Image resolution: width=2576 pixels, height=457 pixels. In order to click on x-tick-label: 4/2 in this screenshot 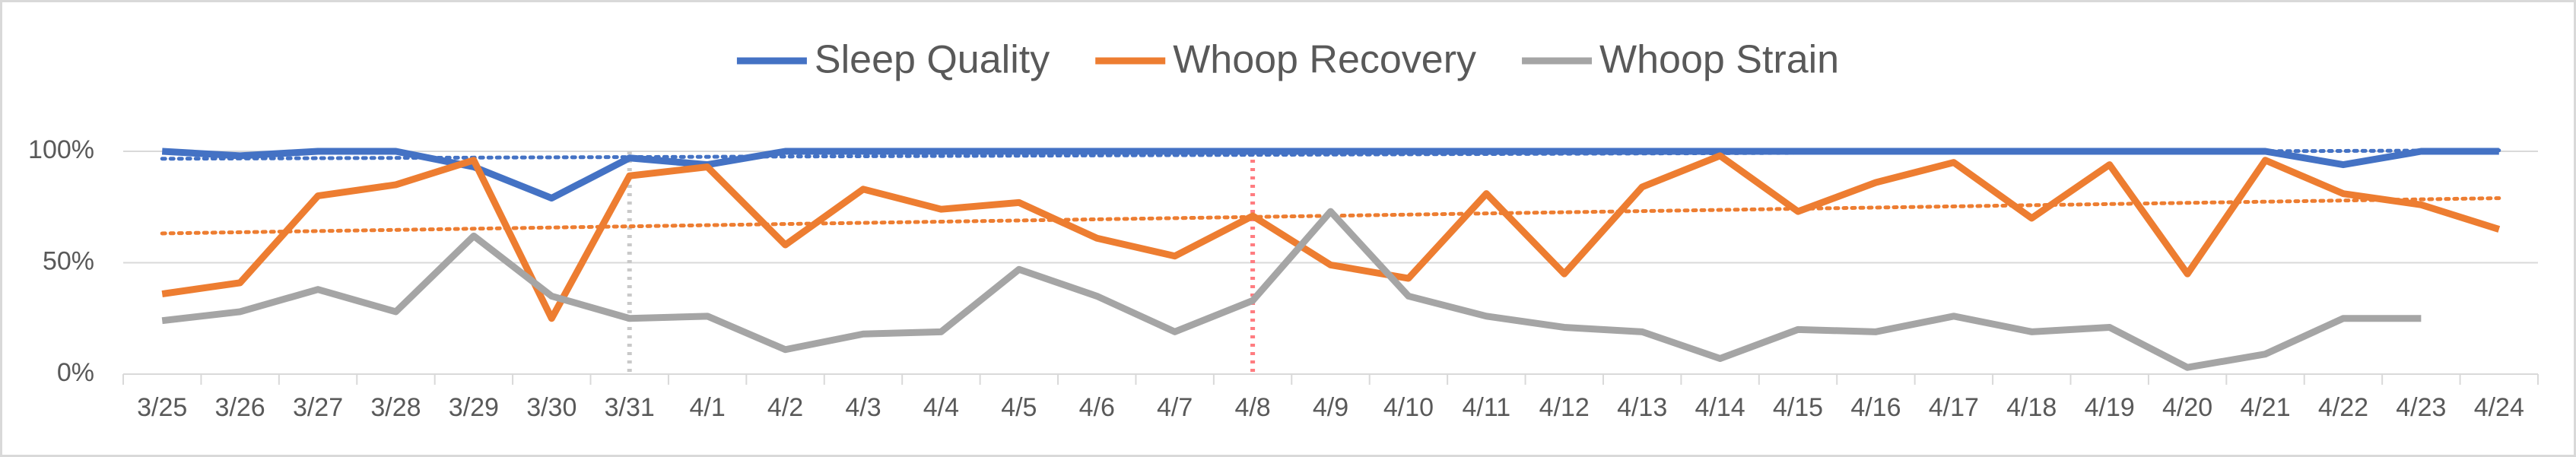, I will do `click(785, 407)`.